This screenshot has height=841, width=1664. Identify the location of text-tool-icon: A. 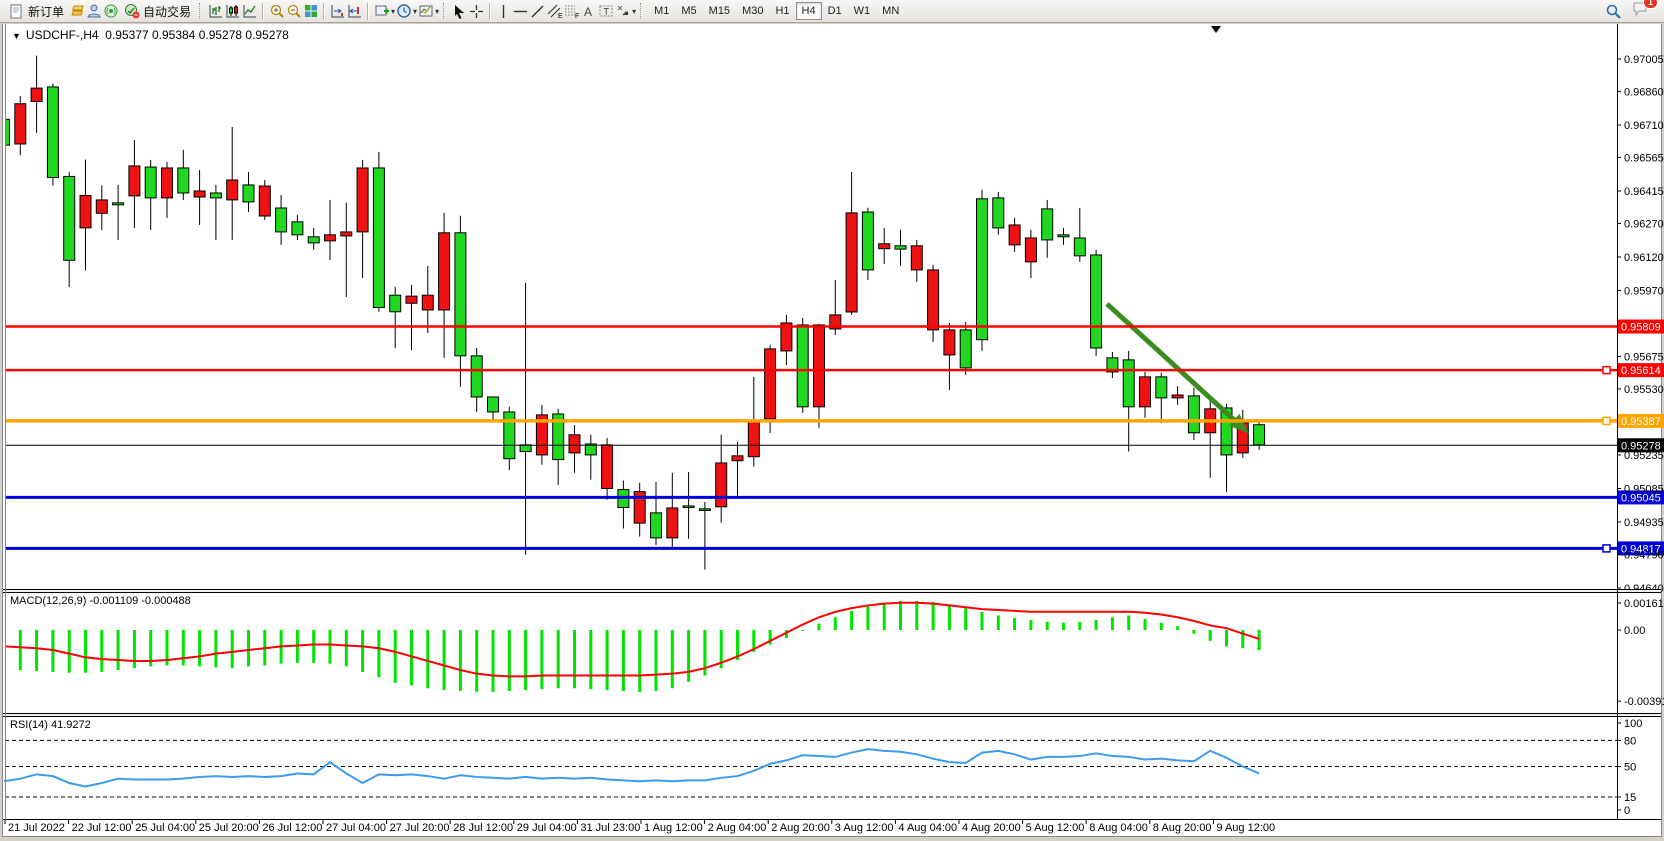
(588, 11).